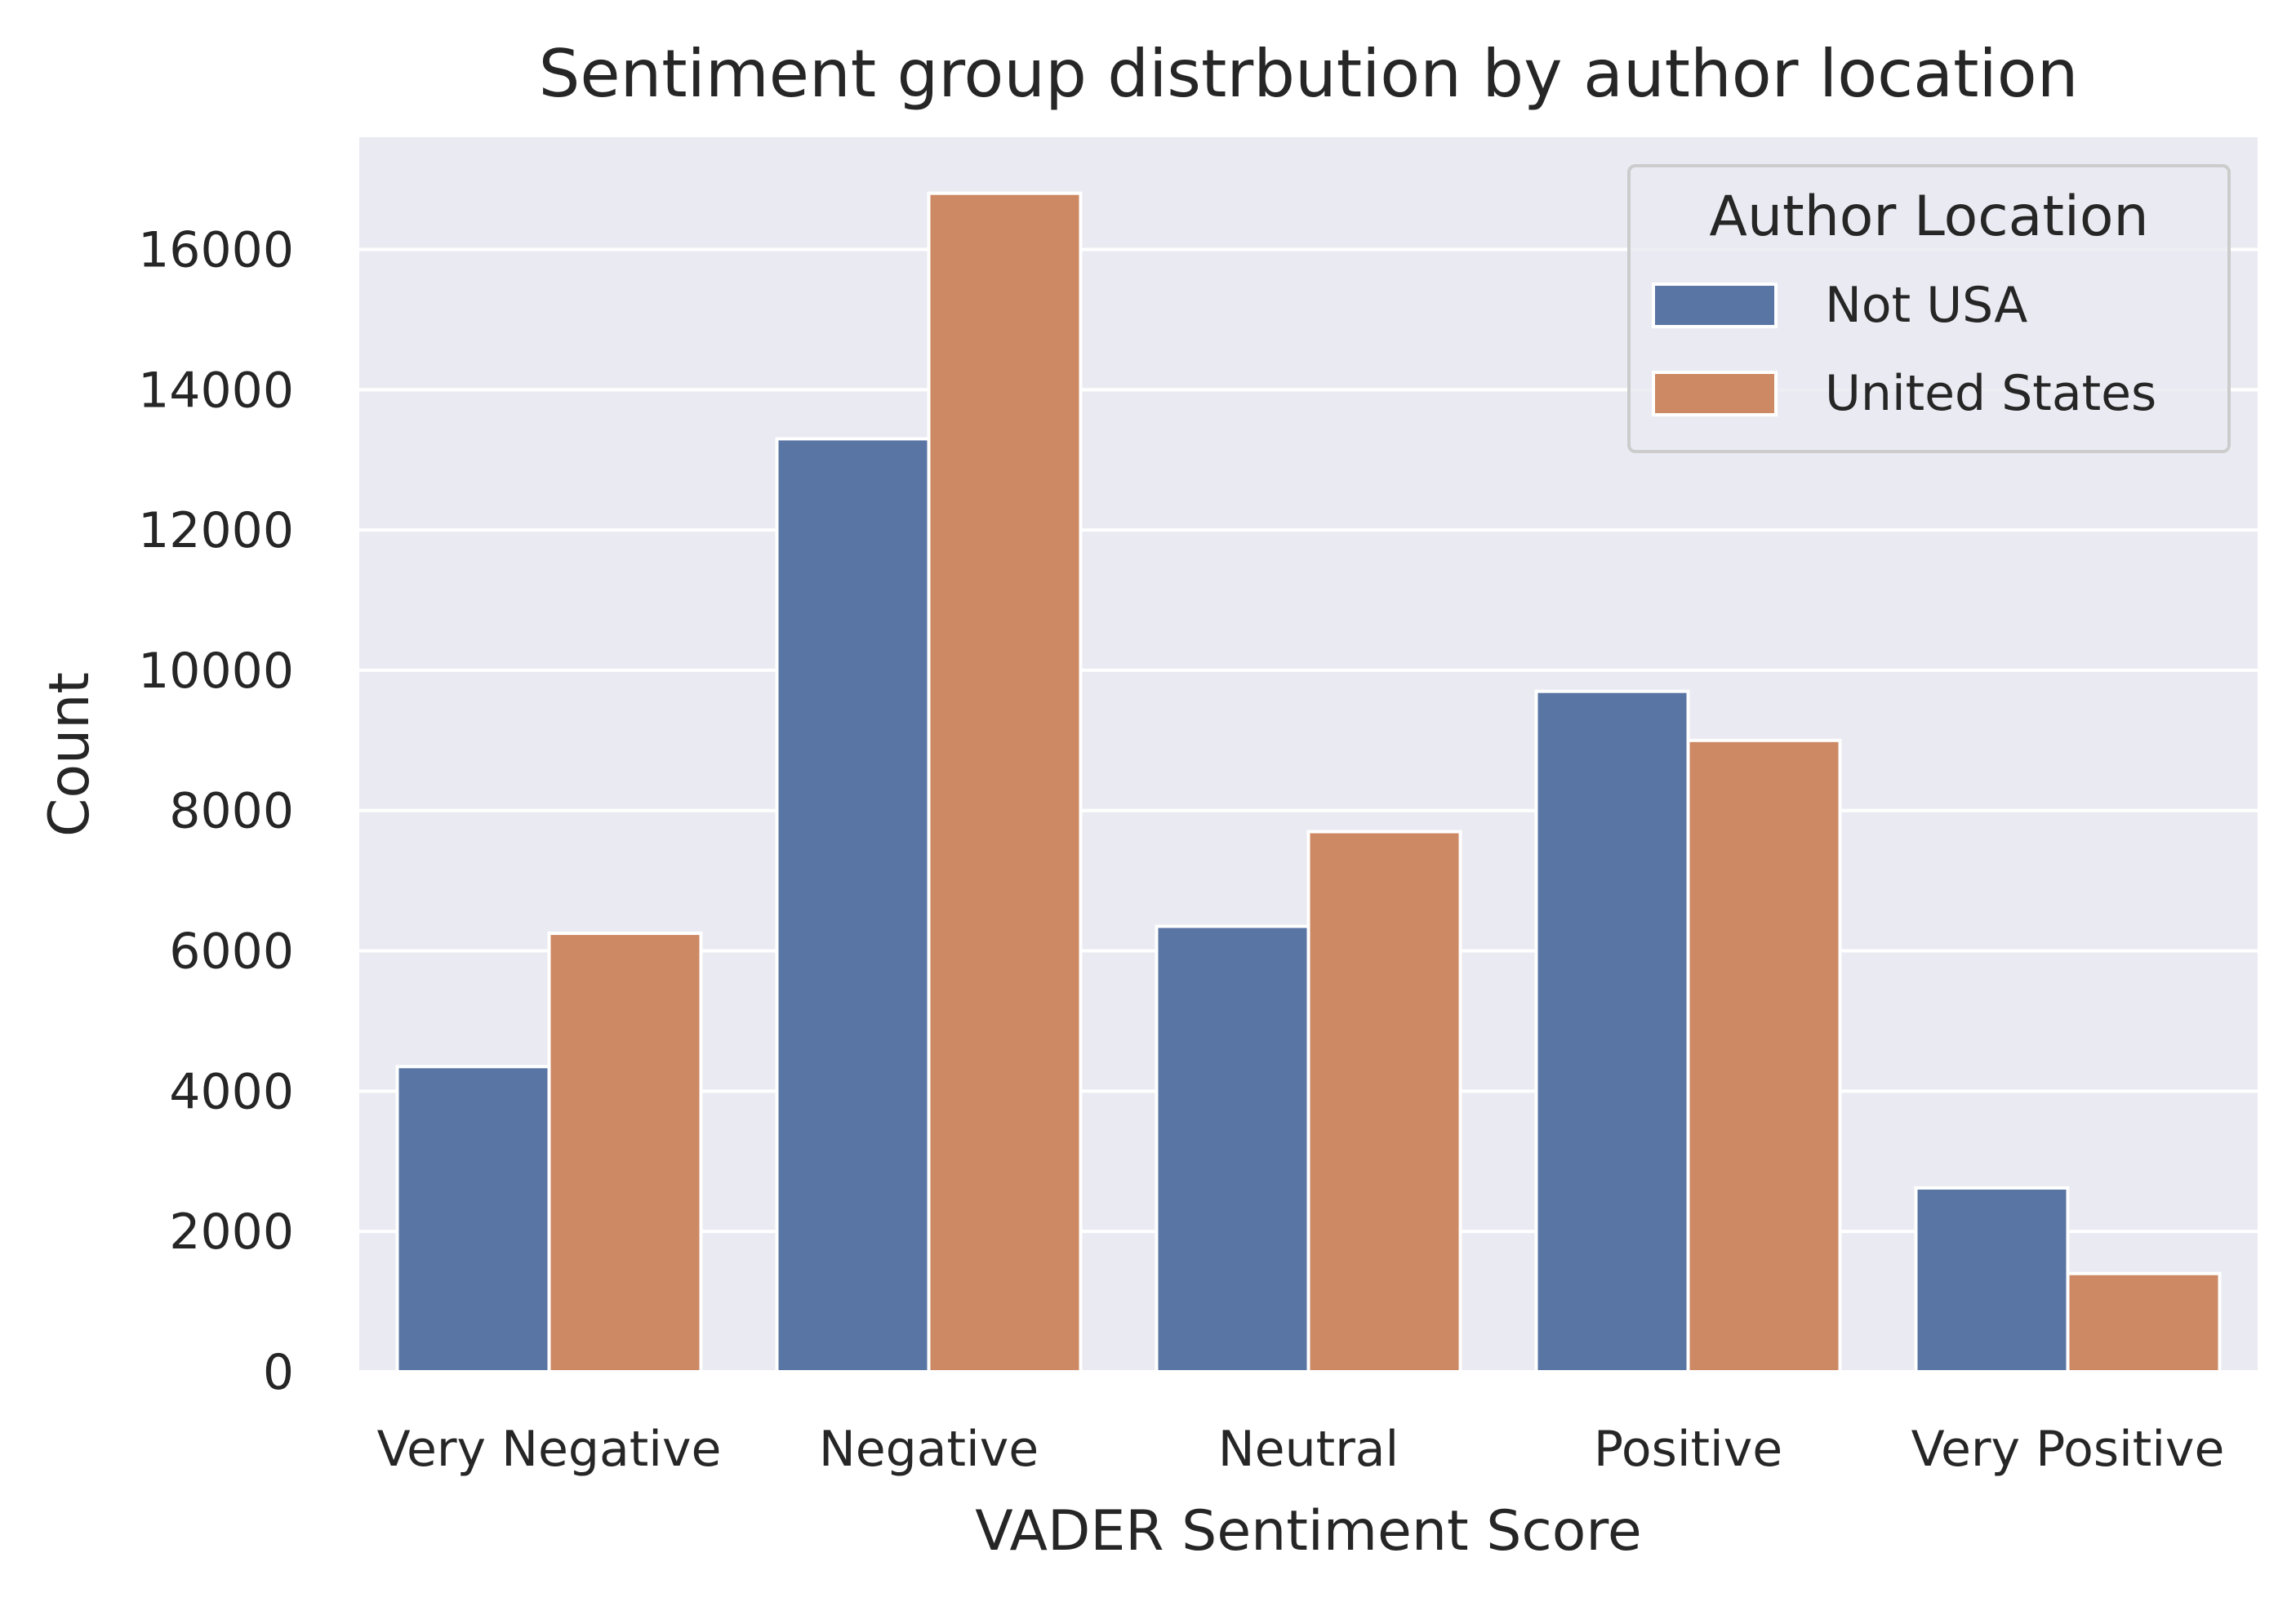  What do you see at coordinates (216, 530) in the screenshot?
I see `y-tick-label: 12000` at bounding box center [216, 530].